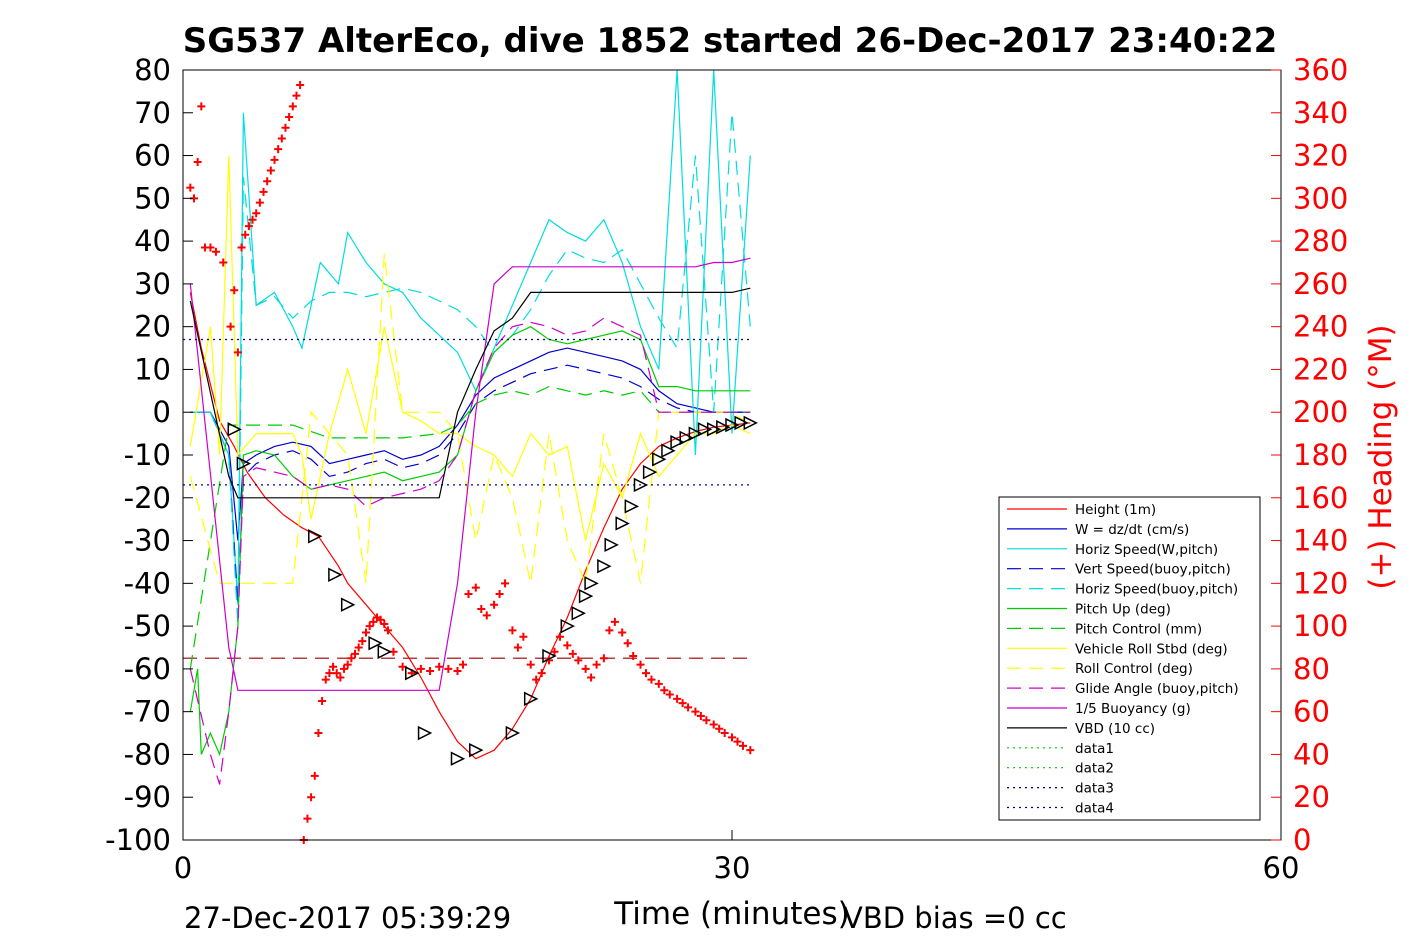 The height and width of the screenshot is (945, 1417). I want to click on right-tick-label: 120, so click(1320, 583).